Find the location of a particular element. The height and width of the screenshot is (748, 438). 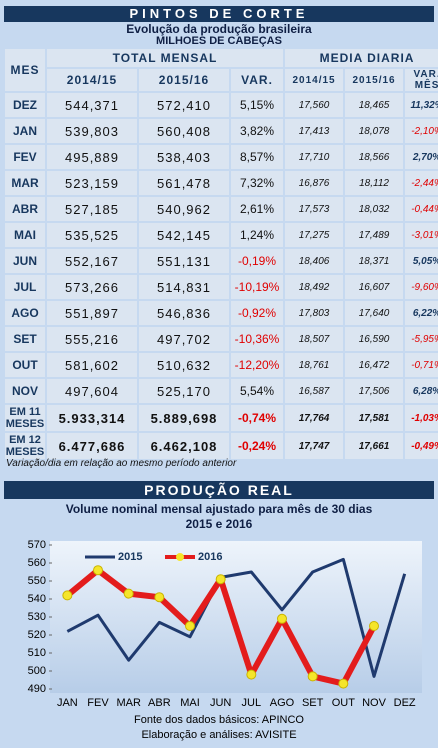

cell: 6.477,686 is located at coordinates (92, 446).